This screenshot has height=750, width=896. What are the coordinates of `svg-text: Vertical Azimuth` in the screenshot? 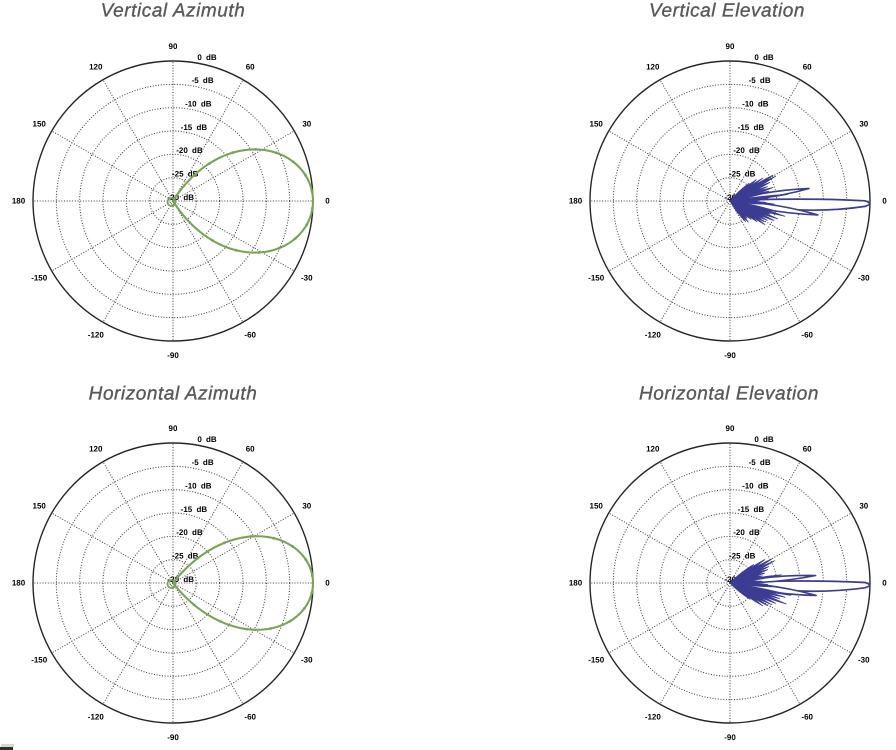 It's located at (173, 11).